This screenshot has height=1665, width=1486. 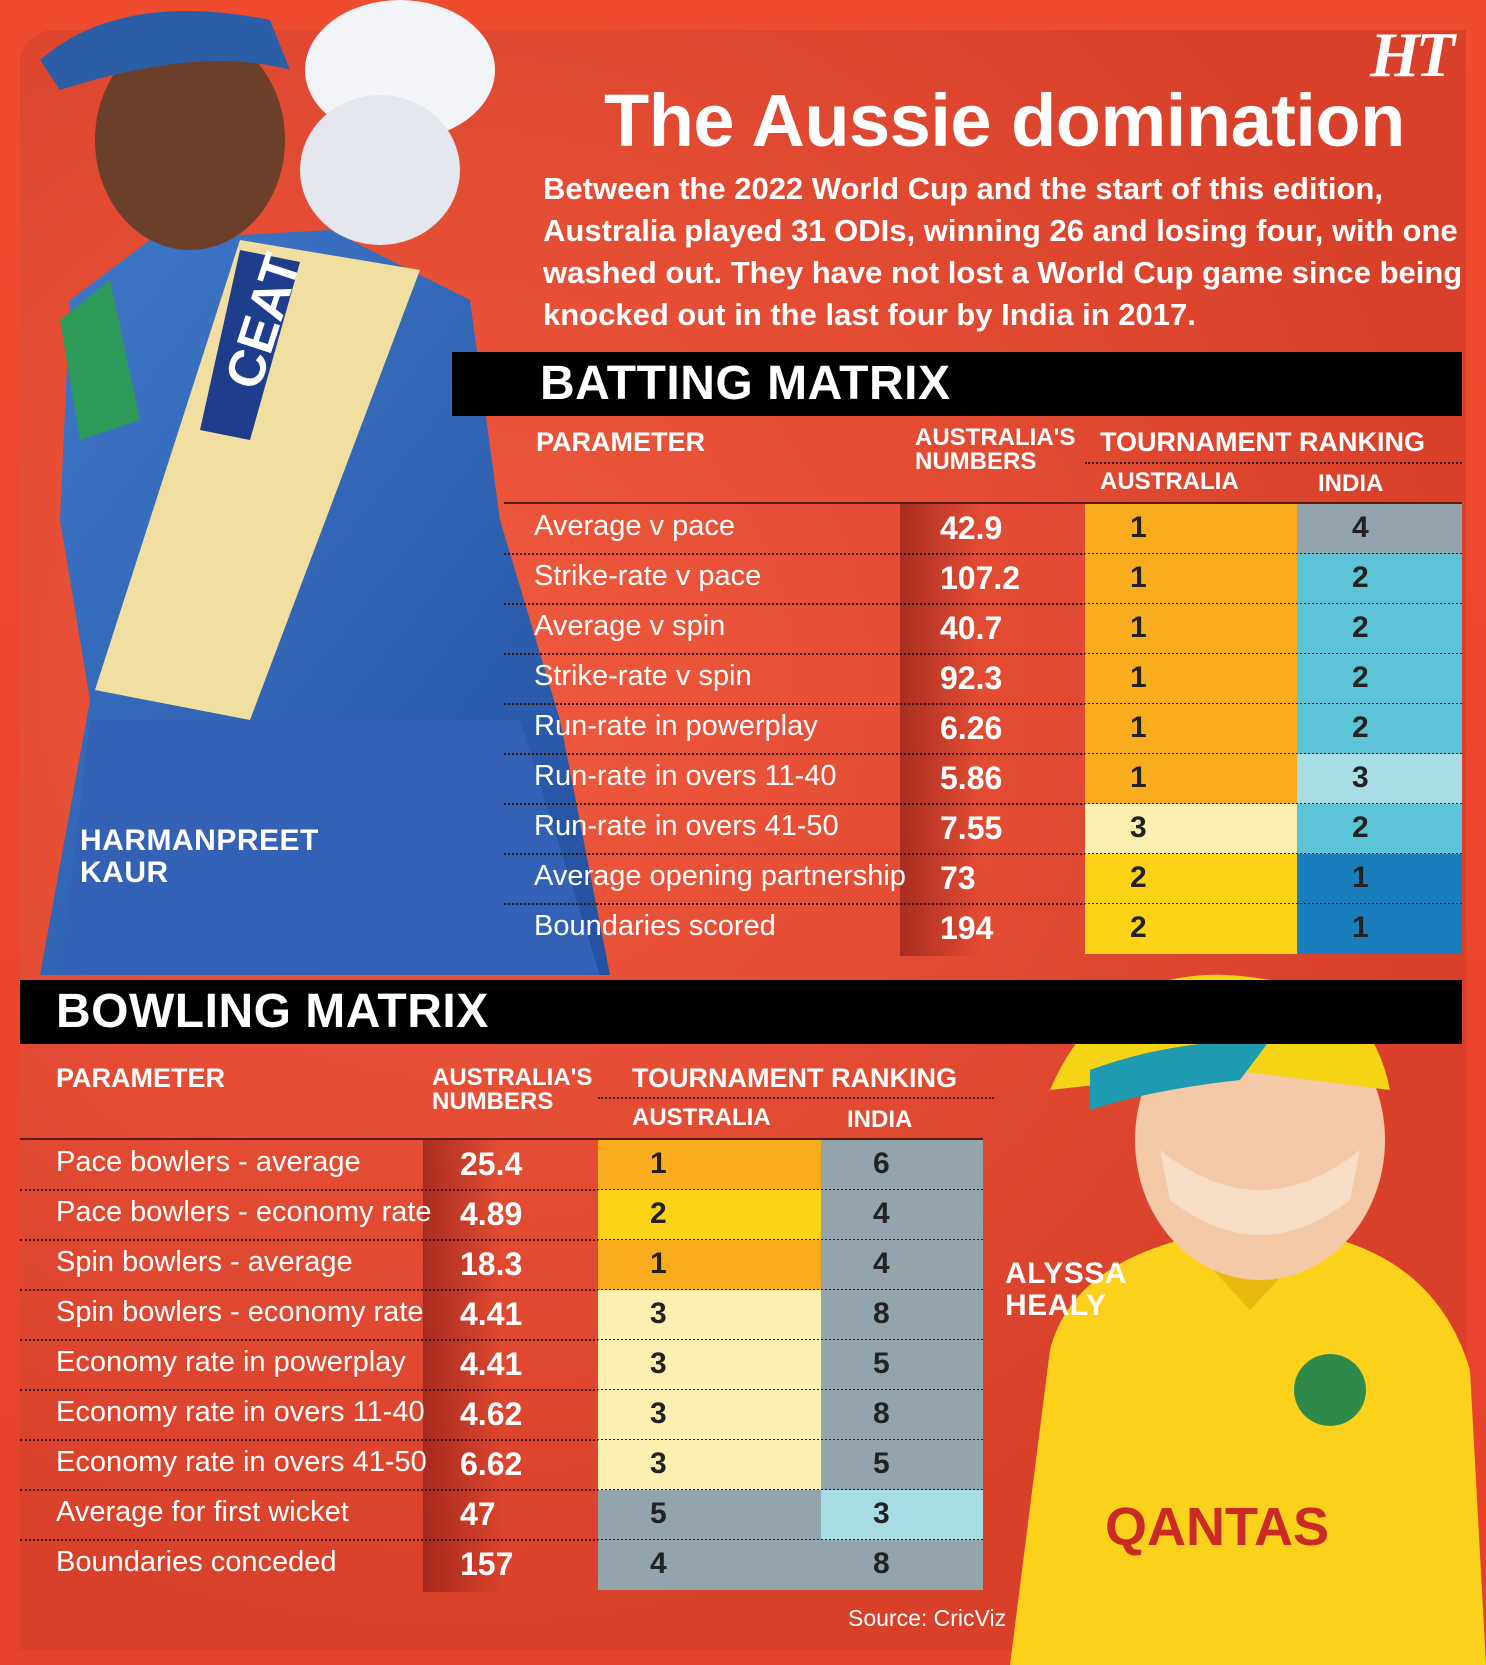 What do you see at coordinates (967, 928) in the screenshot?
I see `batting-row-value: 194` at bounding box center [967, 928].